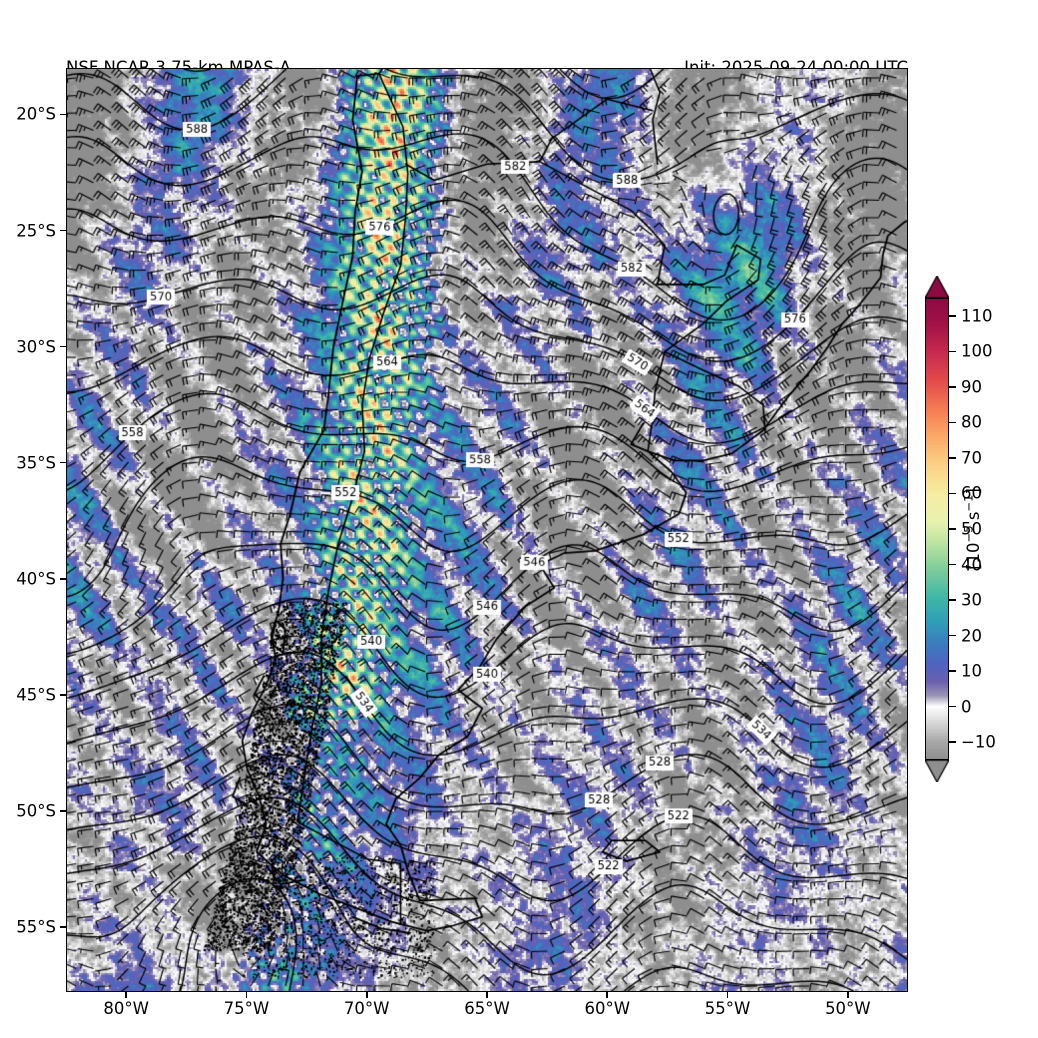 The width and height of the screenshot is (1038, 1038). I want to click on lon-tick-label-2: 70°W, so click(366, 1008).